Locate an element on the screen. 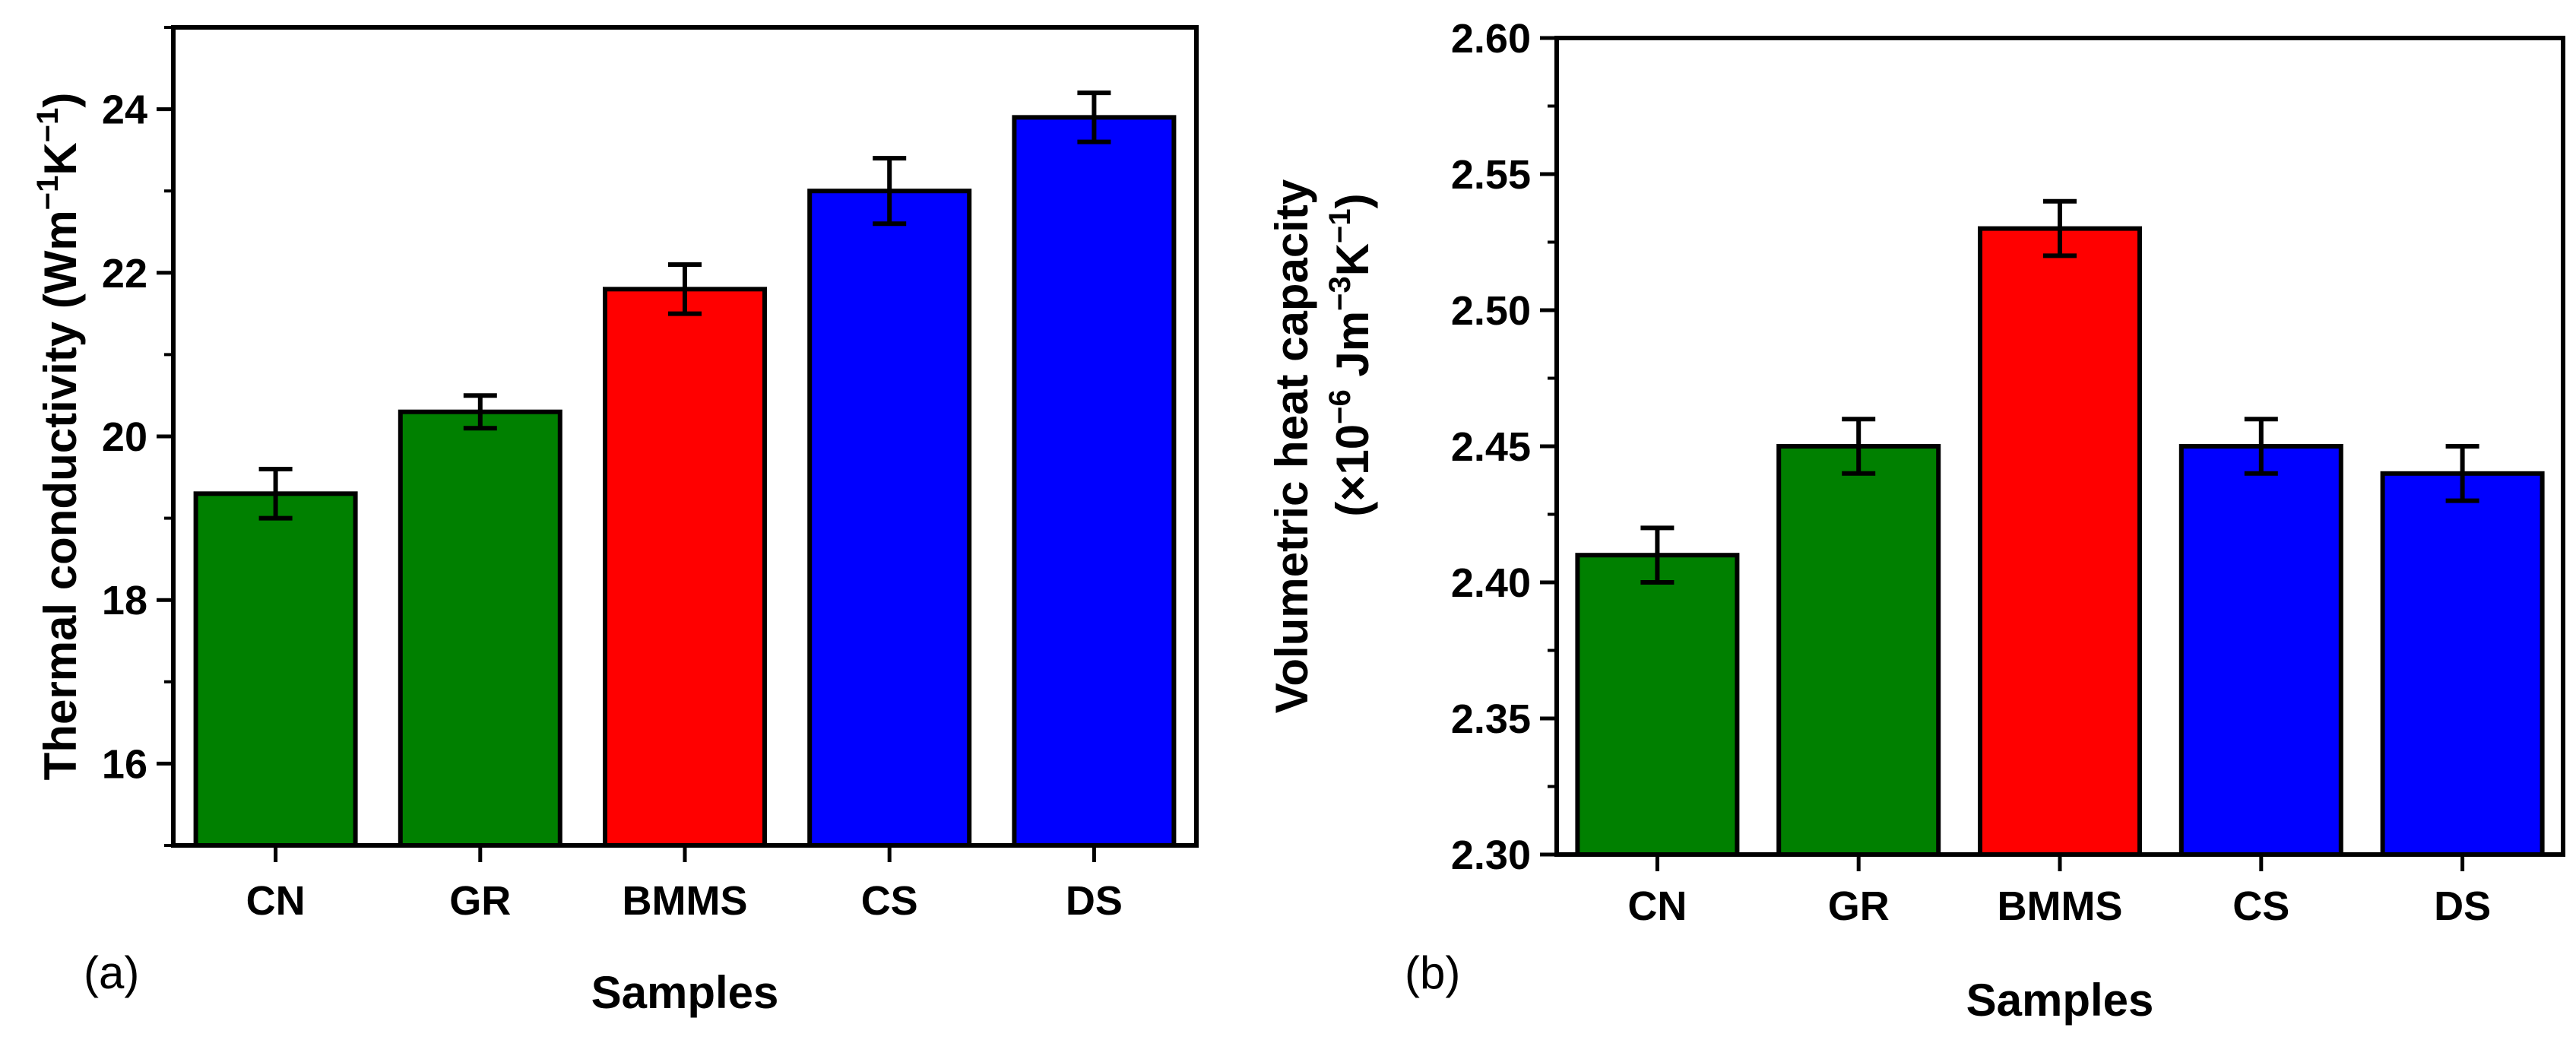 This screenshot has height=1037, width=2576. y-axis-title-end: ) is located at coordinates (60, 100).